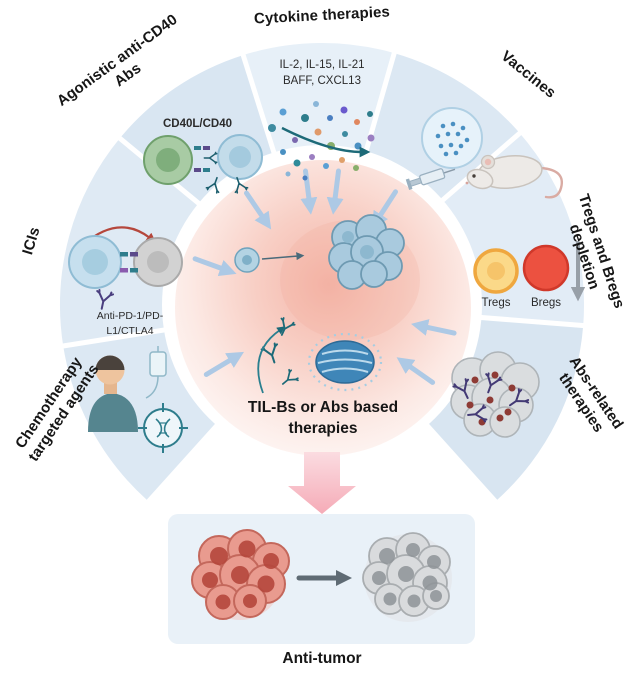 The height and width of the screenshot is (675, 644). What do you see at coordinates (197, 124) in the screenshot?
I see `annotation-cd40l-cd40: CD40L/CD40` at bounding box center [197, 124].